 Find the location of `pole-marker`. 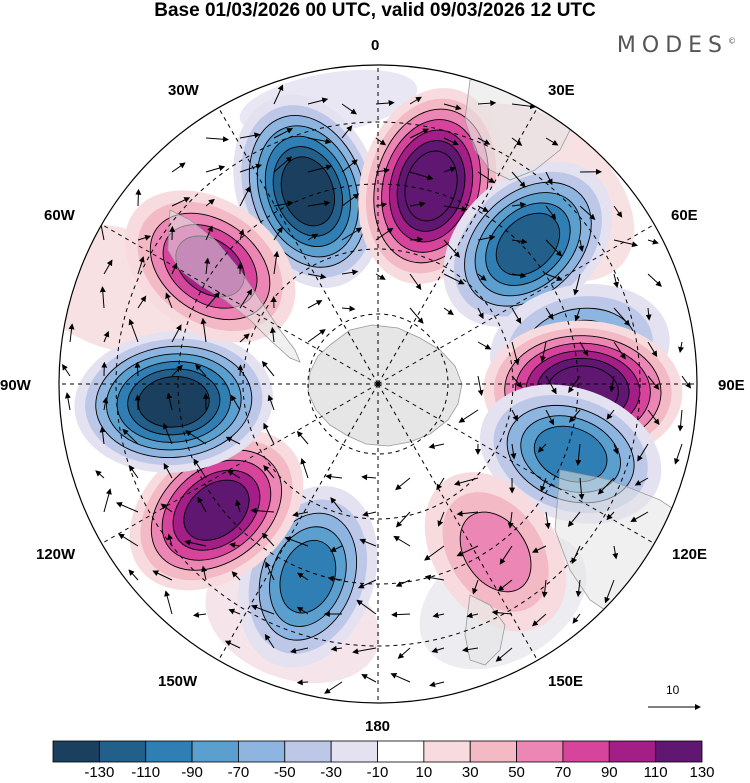

pole-marker is located at coordinates (378, 384).